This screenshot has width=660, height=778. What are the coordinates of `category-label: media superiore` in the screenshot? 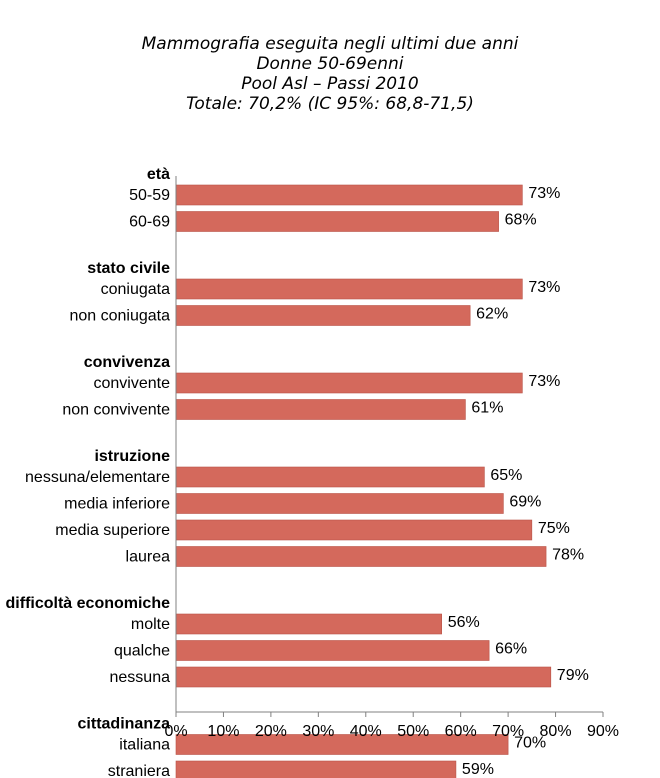 It's located at (112, 530).